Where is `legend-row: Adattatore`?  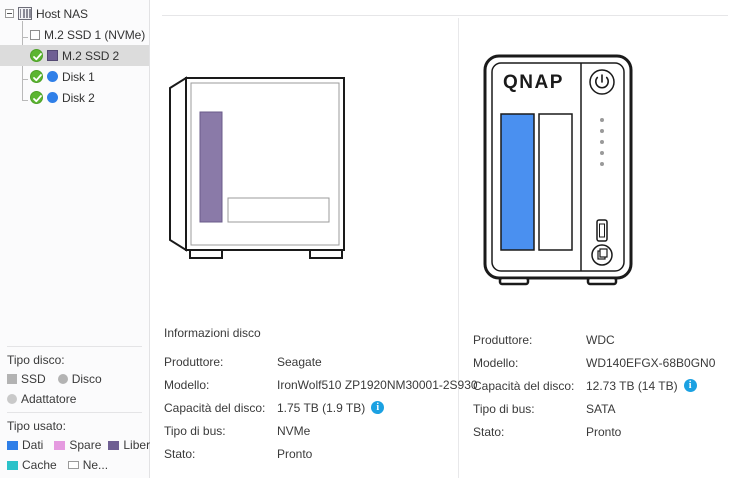 legend-row: Adattatore is located at coordinates (74, 399).